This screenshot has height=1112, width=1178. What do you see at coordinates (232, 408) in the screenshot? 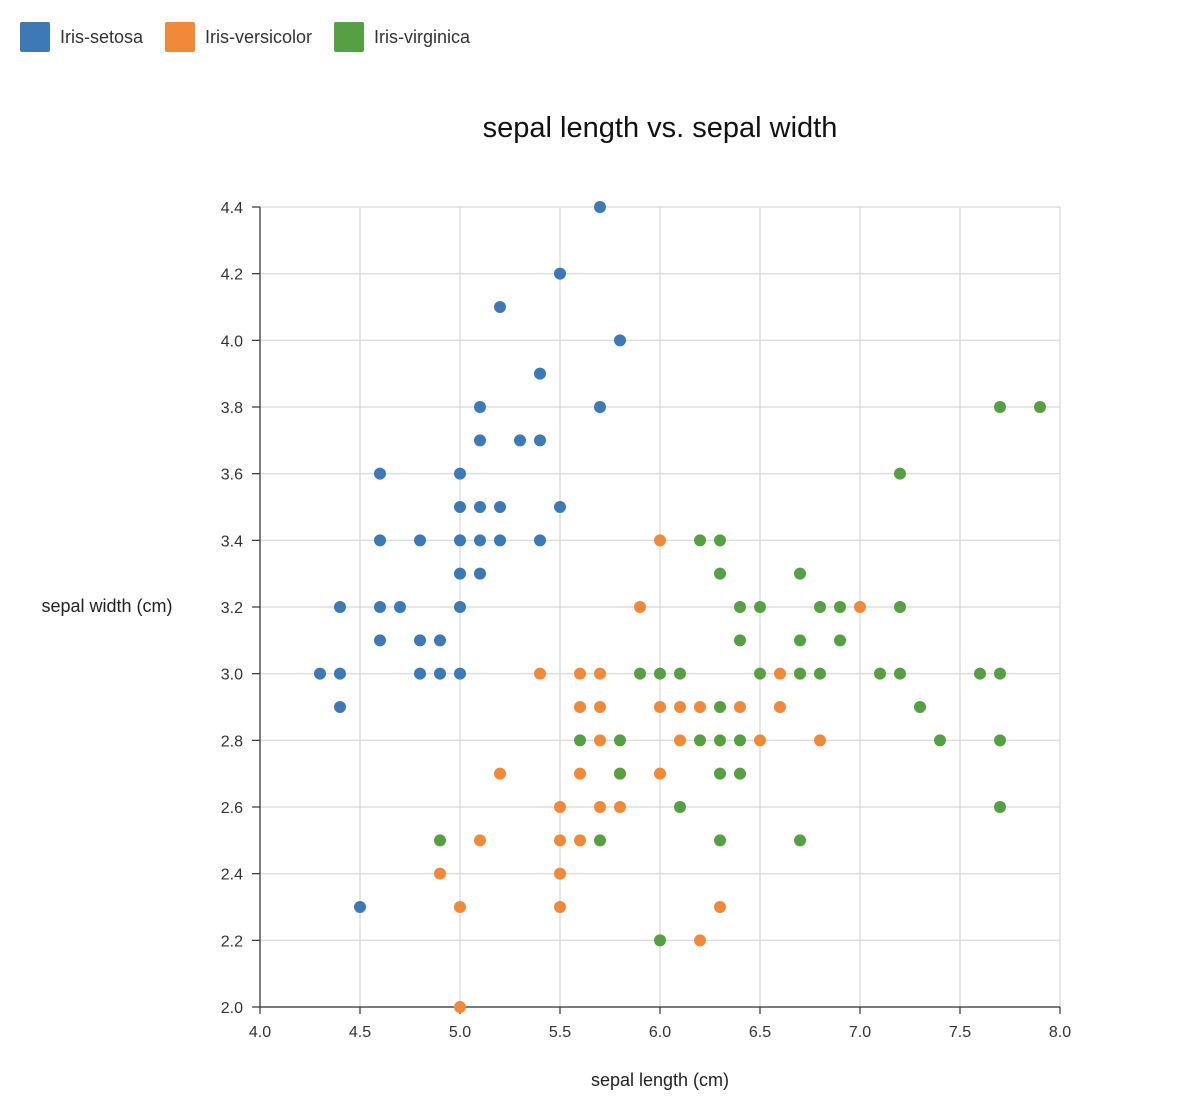
I see `y-tick-label: 3.8` at bounding box center [232, 408].